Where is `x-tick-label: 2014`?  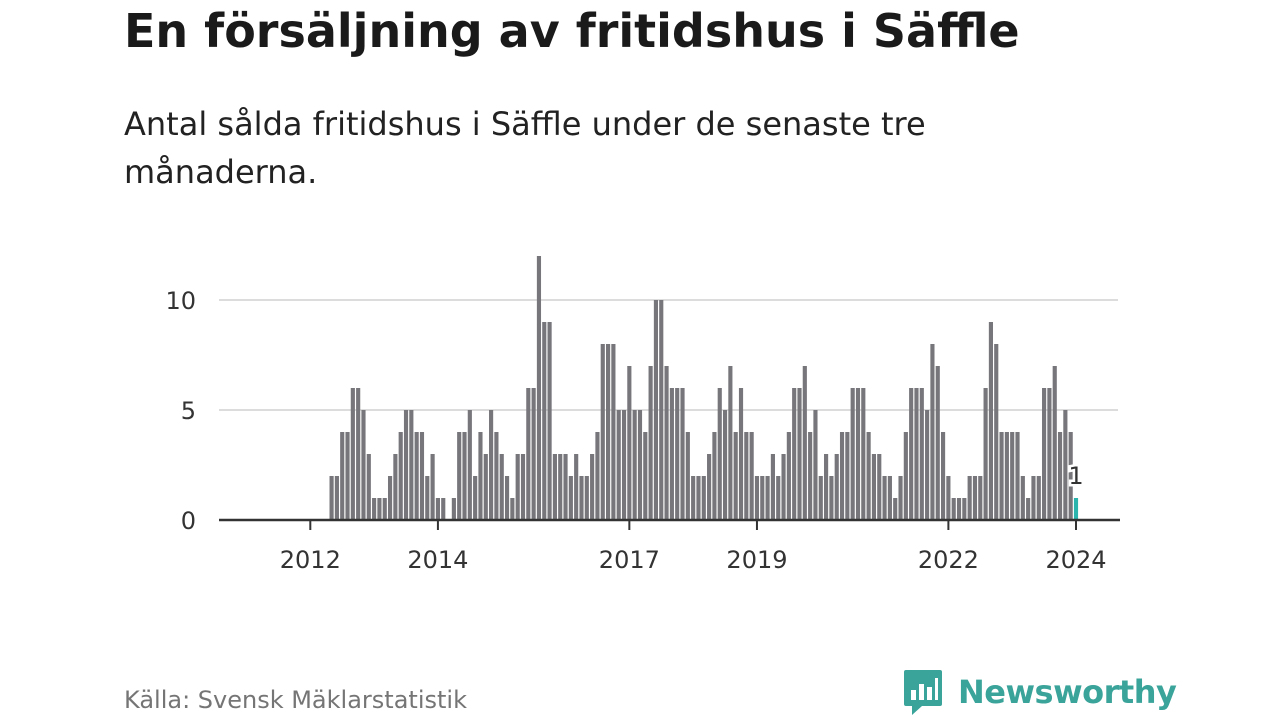 x-tick-label: 2014 is located at coordinates (437, 560).